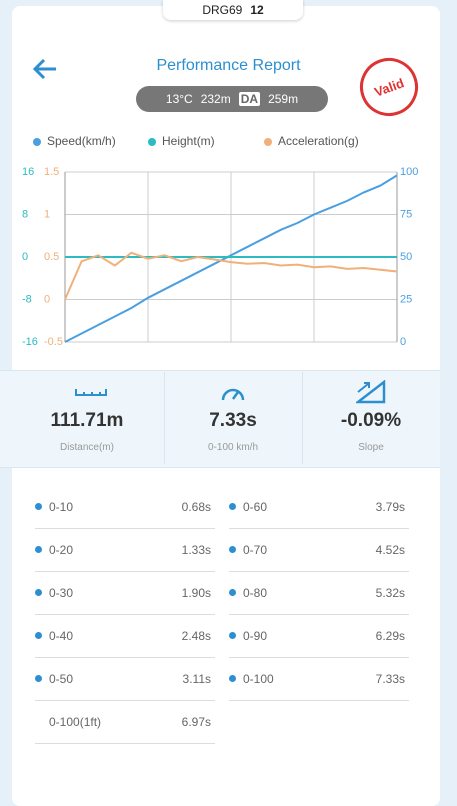 Image resolution: width=457 pixels, height=806 pixels. What do you see at coordinates (196, 593) in the screenshot?
I see `split-time: 1.90s` at bounding box center [196, 593].